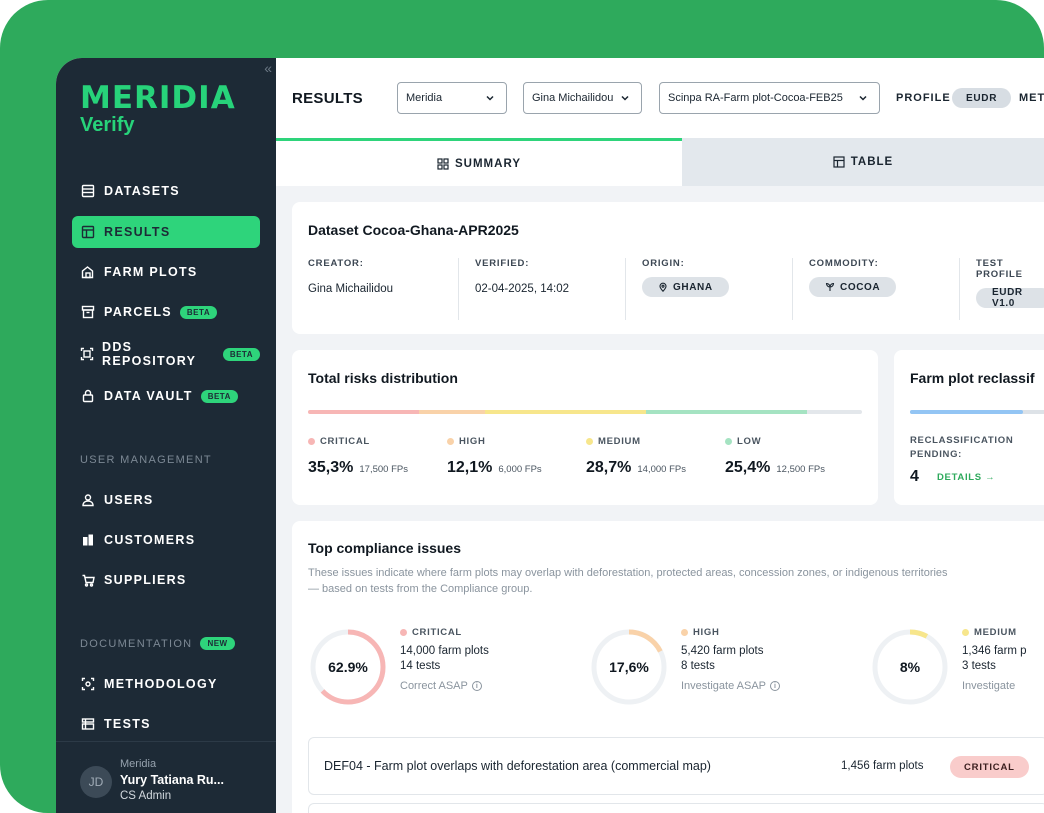 The height and width of the screenshot is (813, 1044). I want to click on sidebar-item-dds-repository: DDS REPOSITORY BETA, so click(166, 354).